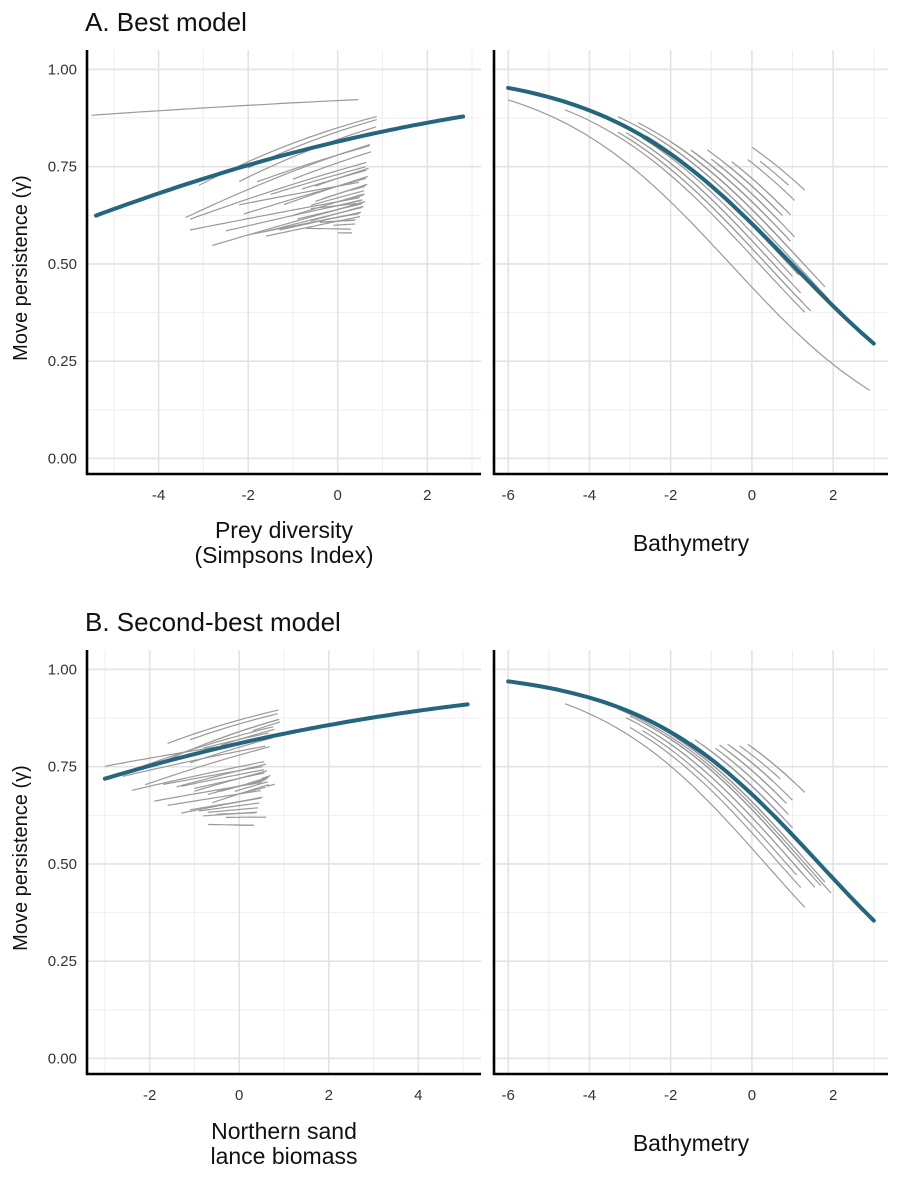  What do you see at coordinates (284, 555) in the screenshot?
I see `x-axis-label: (Simpsons Index)` at bounding box center [284, 555].